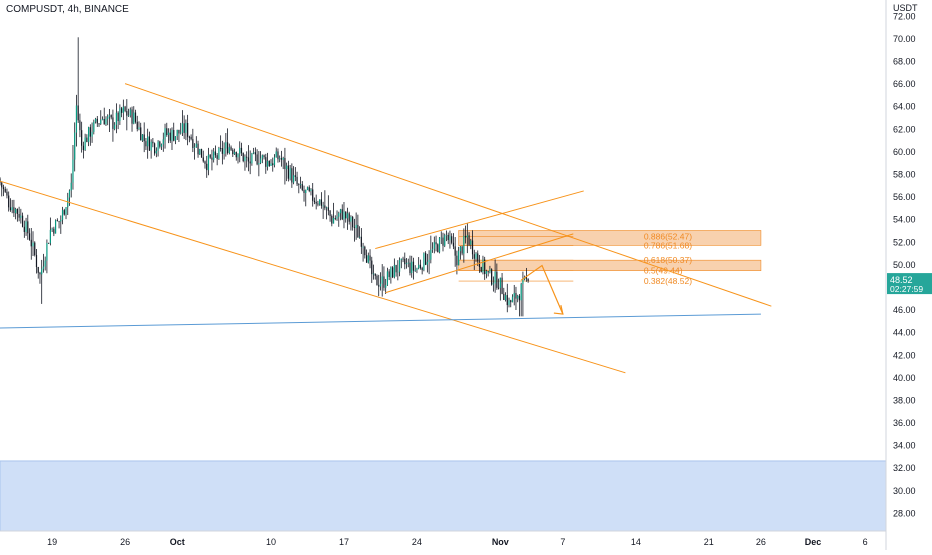 This screenshot has height=555, width=932. Describe the element at coordinates (443, 540) in the screenshot. I see `time-axis-bg` at that location.